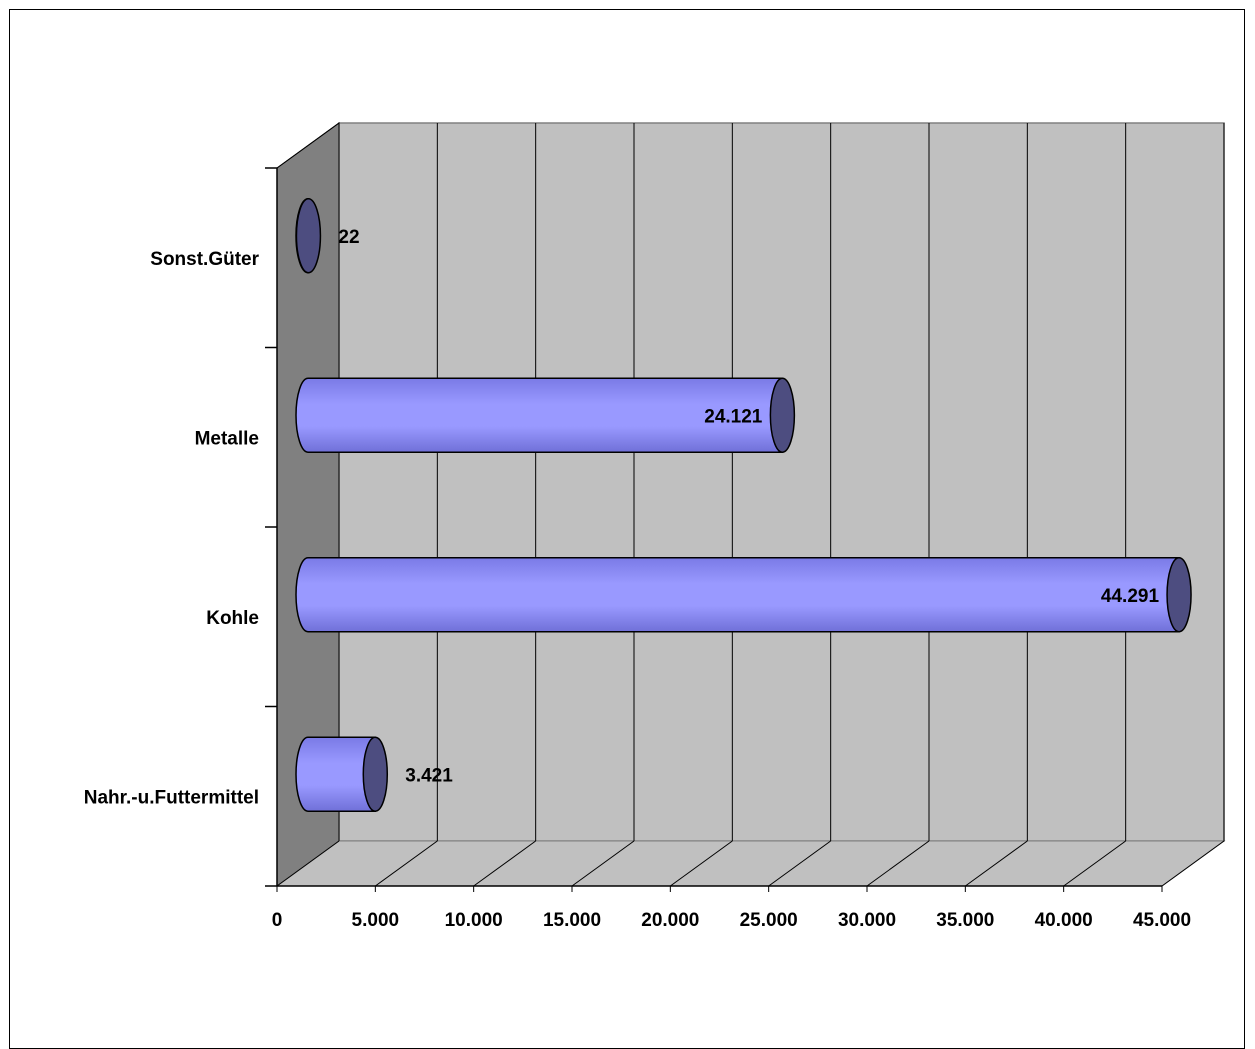 The width and height of the screenshot is (1255, 1049). I want to click on x-tick-label: 40.000, so click(1064, 920).